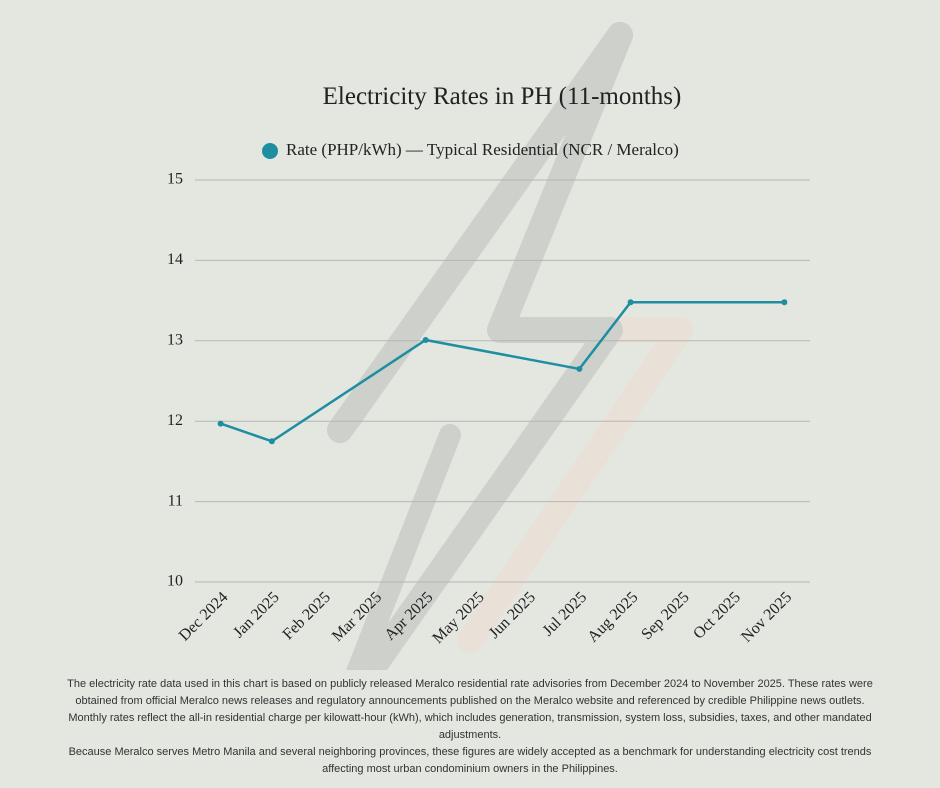 The image size is (940, 788). I want to click on y-tick-label: 11, so click(175, 500).